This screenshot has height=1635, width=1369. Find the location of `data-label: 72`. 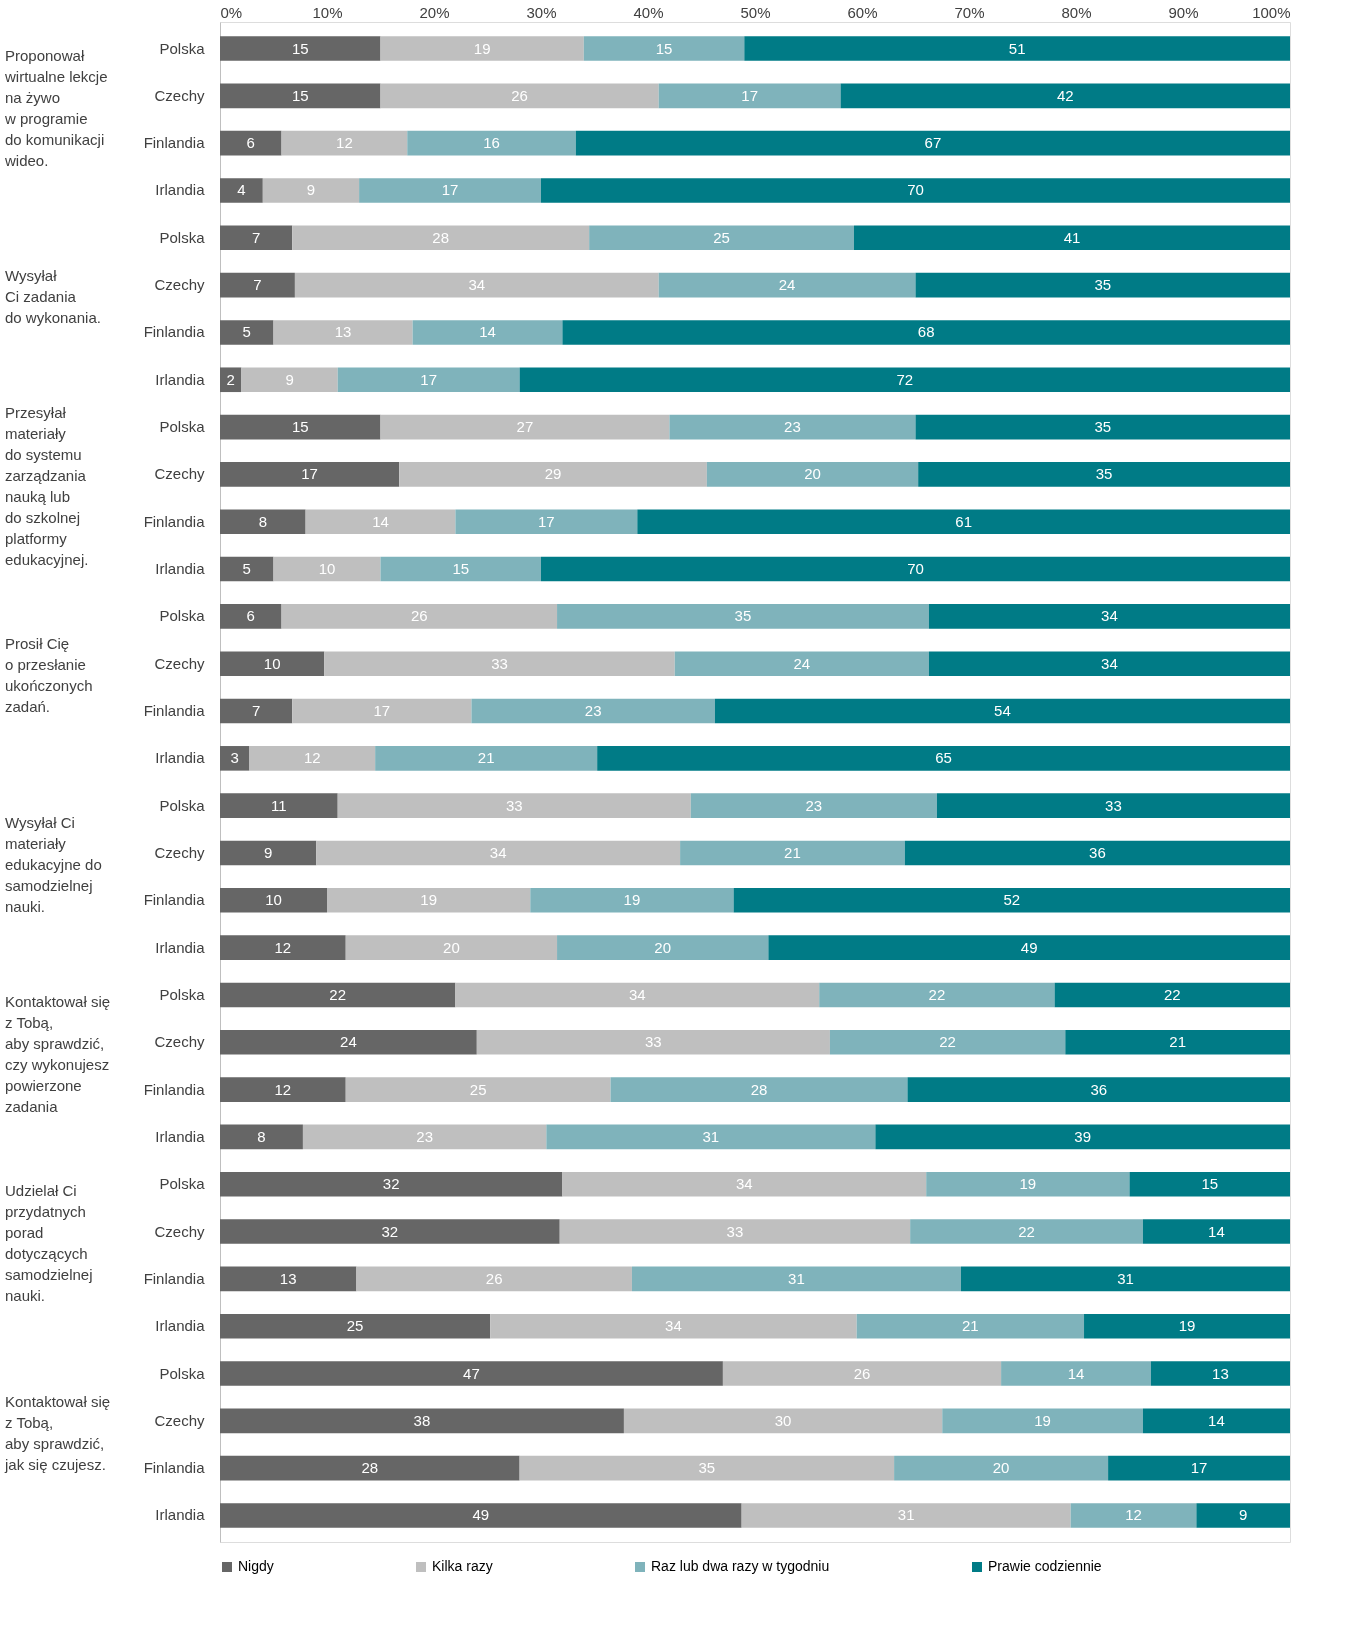

data-label: 72 is located at coordinates (905, 379).